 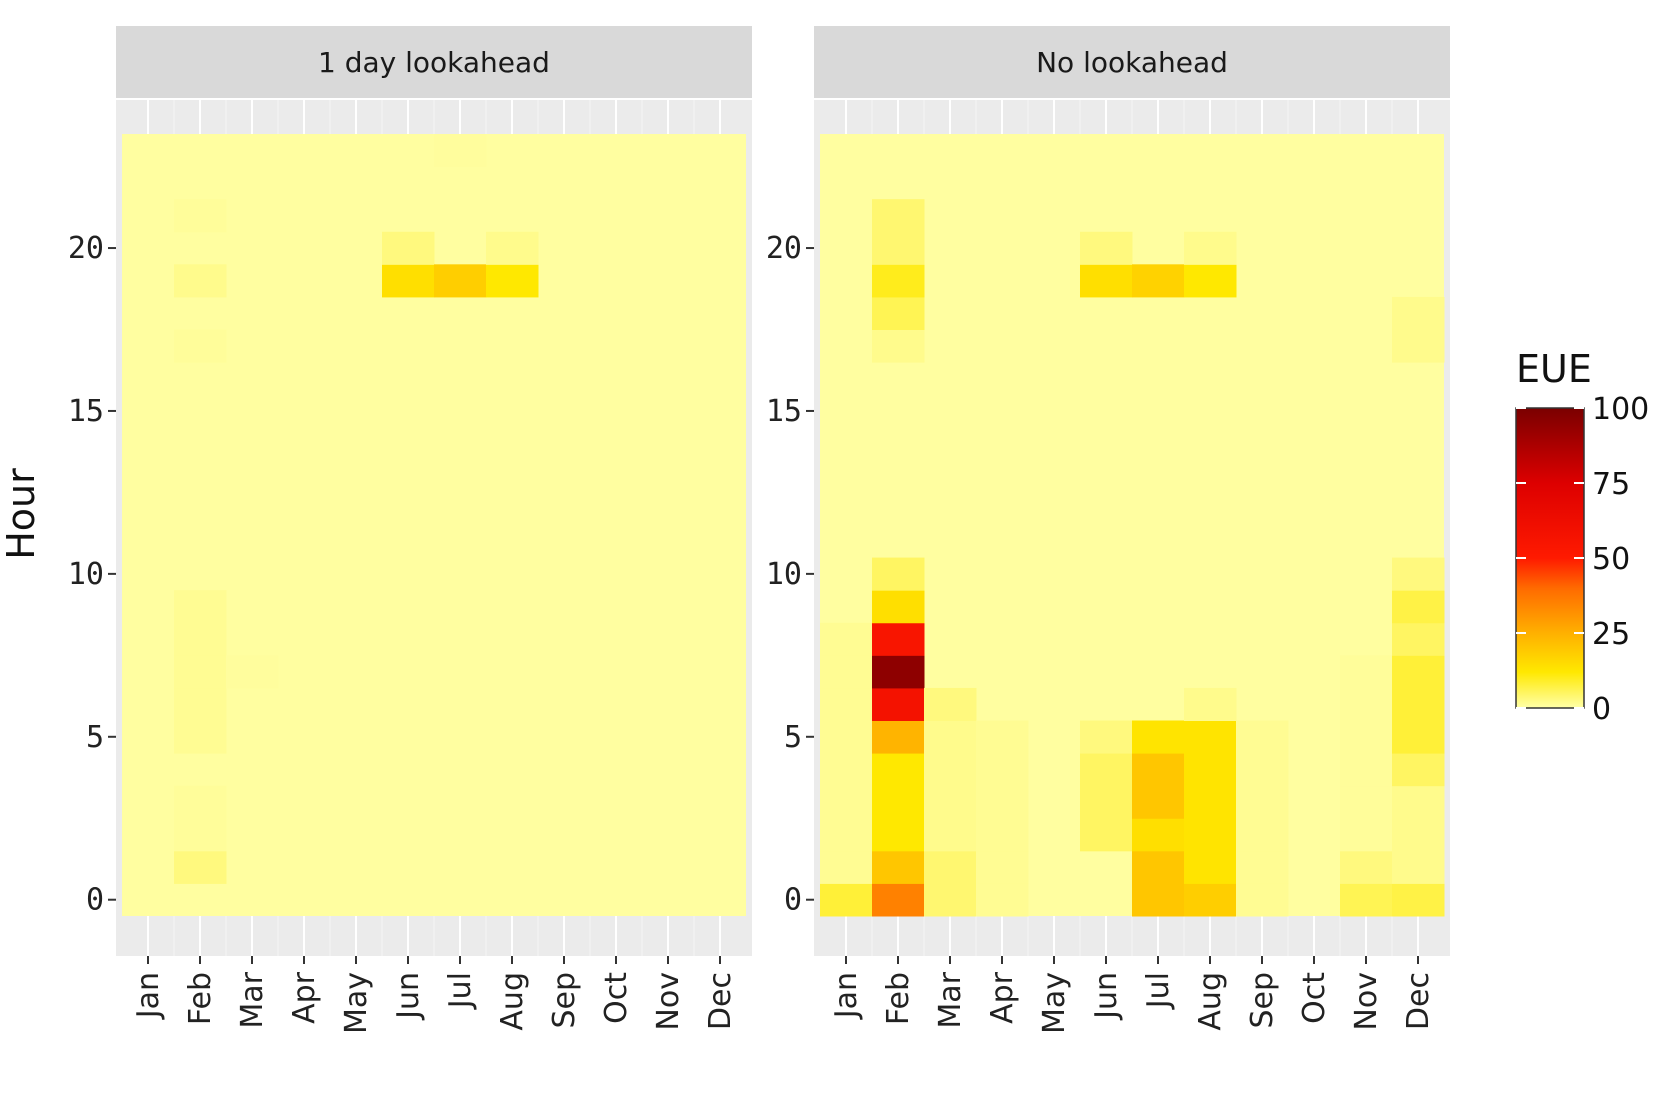 I want to click on y-tick-label: 5, so click(x=95, y=737).